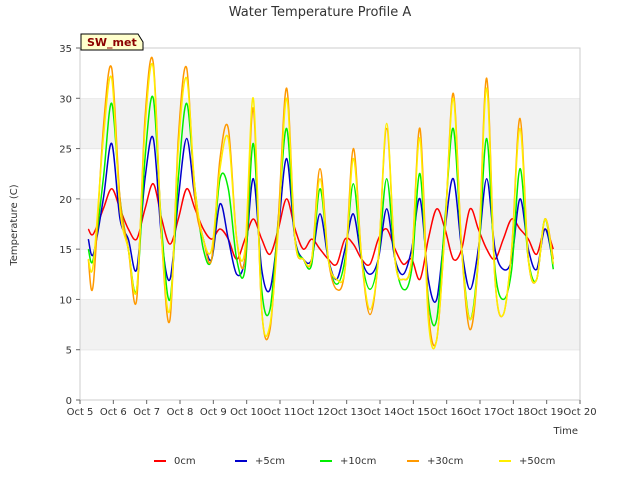  I want to click on x-tick-label: Oct 8, so click(180, 412).